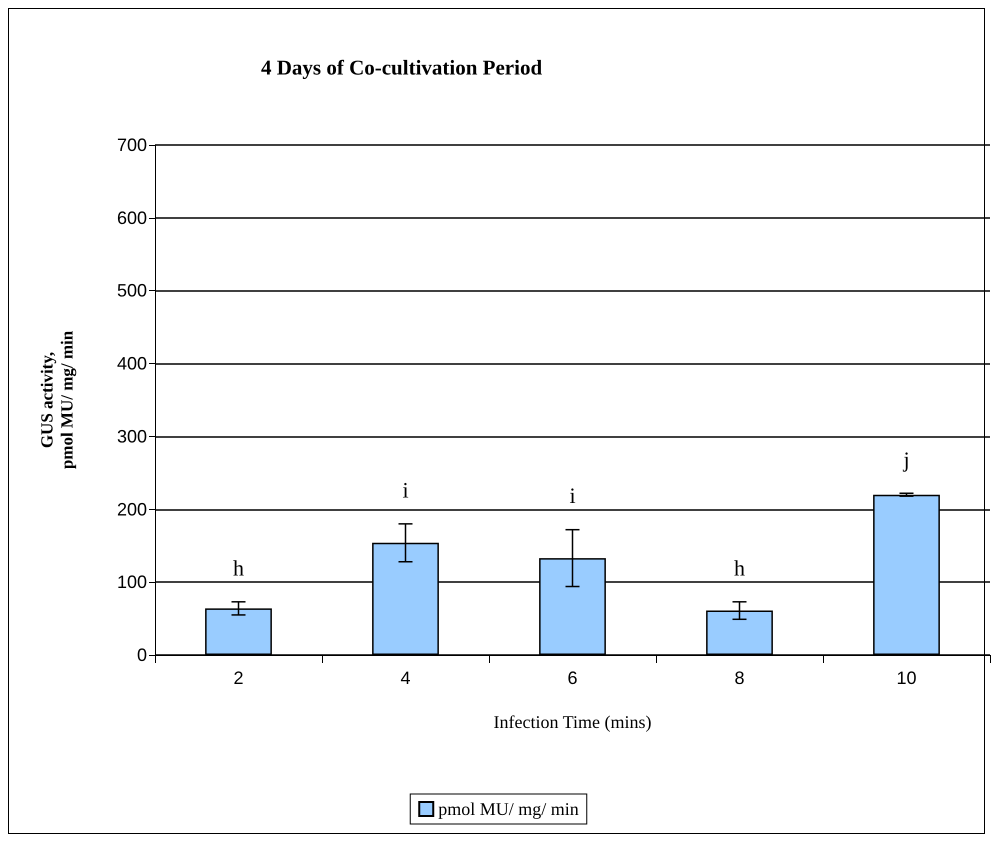 This screenshot has height=846, width=997. I want to click on y-tick-label: 0, so click(141, 655).